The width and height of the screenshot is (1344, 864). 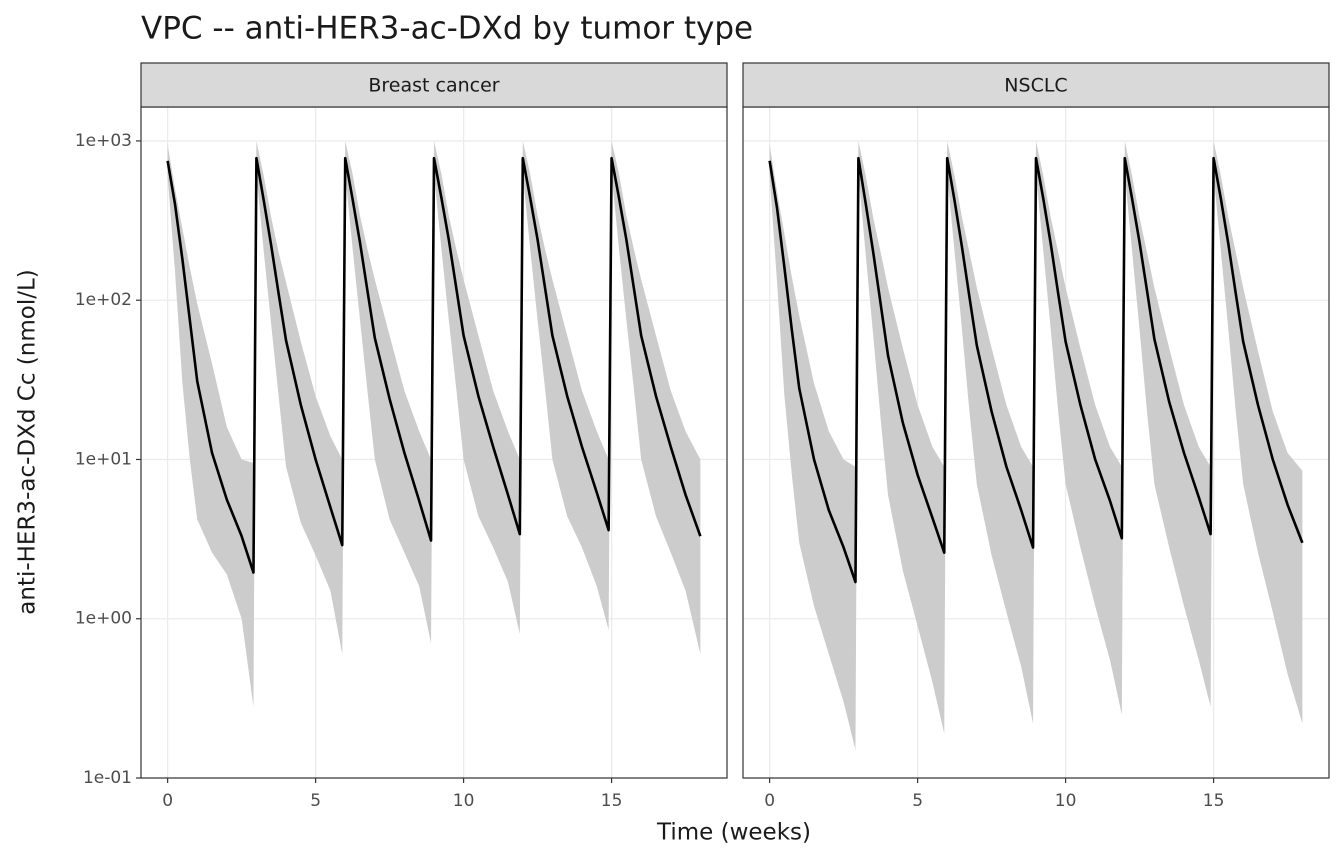 I want to click on y-tick-label: 1e+03, so click(x=103, y=141).